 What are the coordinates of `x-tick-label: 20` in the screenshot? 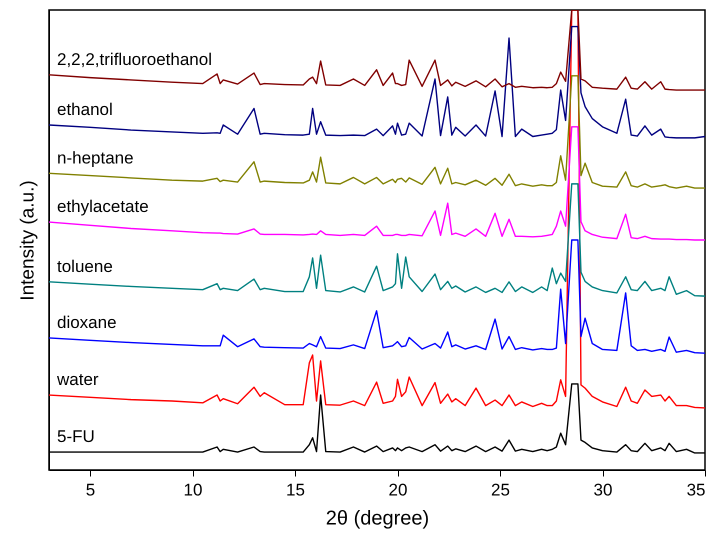 It's located at (398, 490).